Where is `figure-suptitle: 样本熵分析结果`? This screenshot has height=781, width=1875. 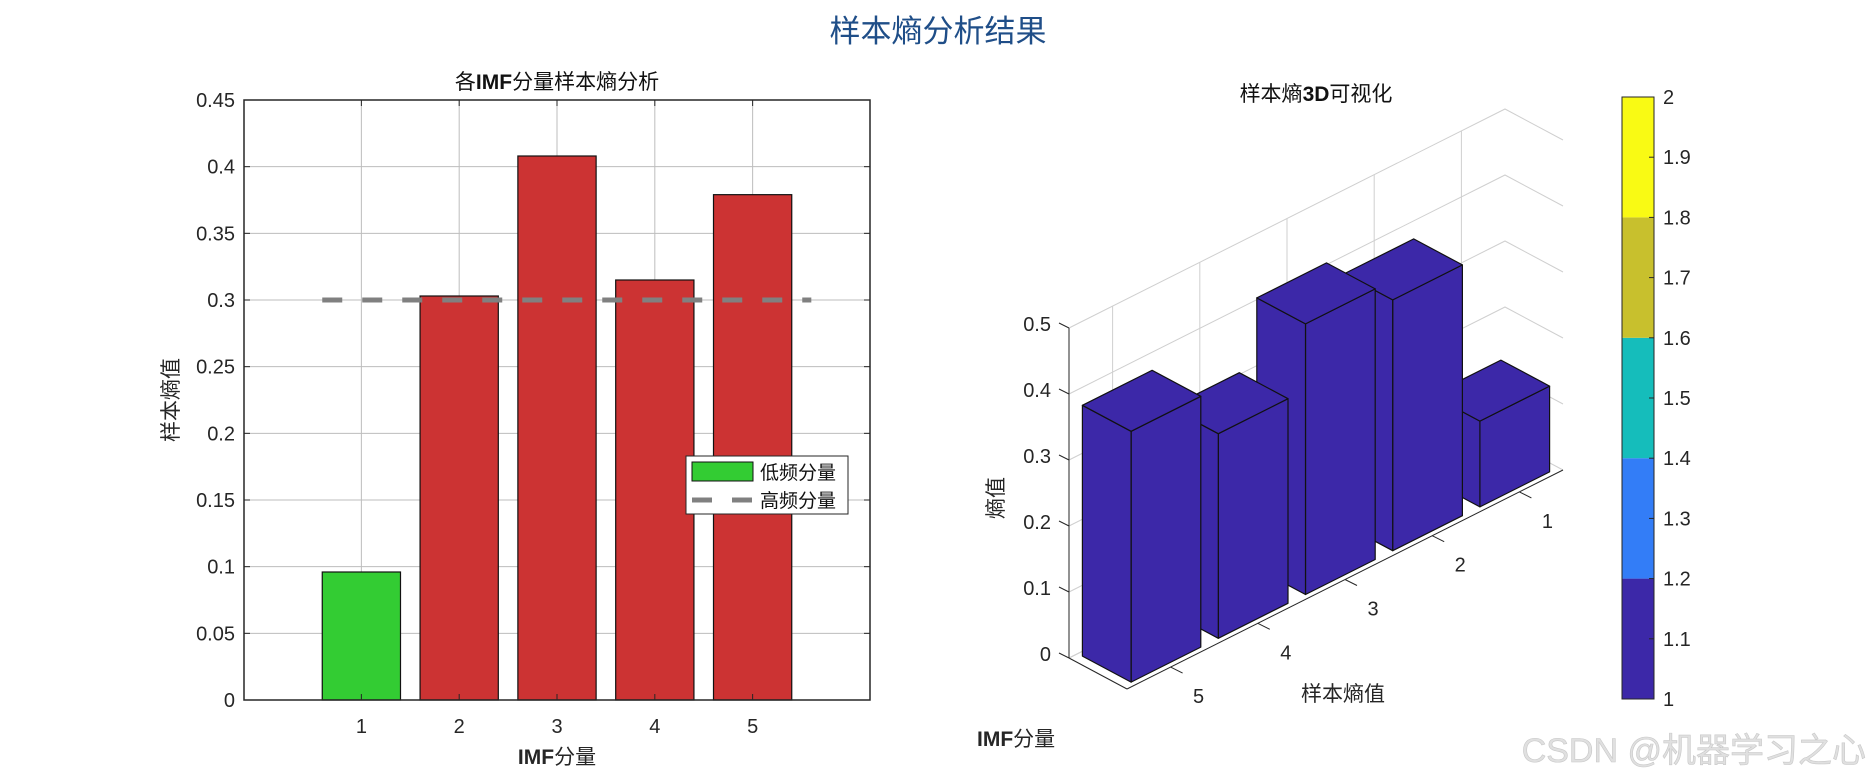 figure-suptitle: 样本熵分析结果 is located at coordinates (938, 32).